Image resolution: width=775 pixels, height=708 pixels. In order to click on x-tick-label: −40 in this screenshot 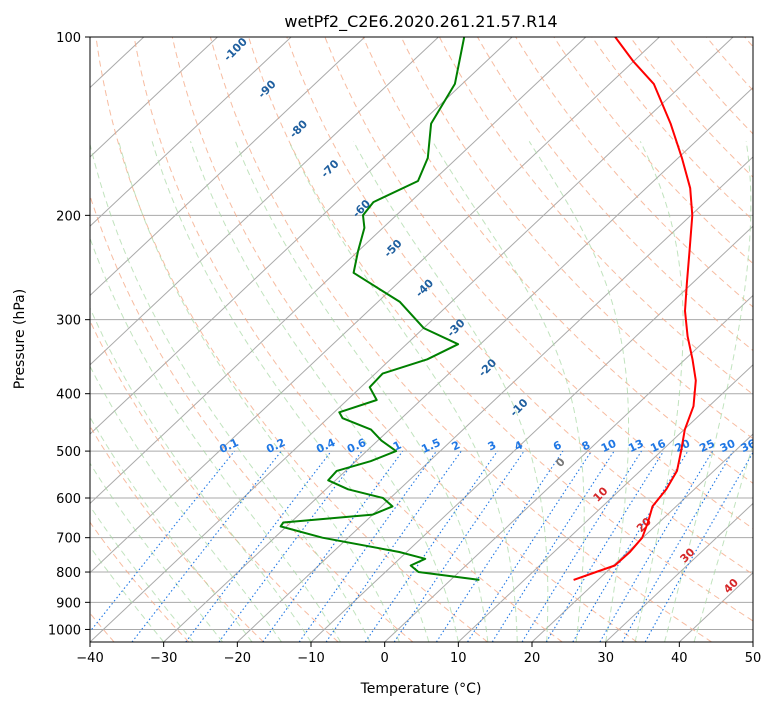, I will do `click(89, 658)`.